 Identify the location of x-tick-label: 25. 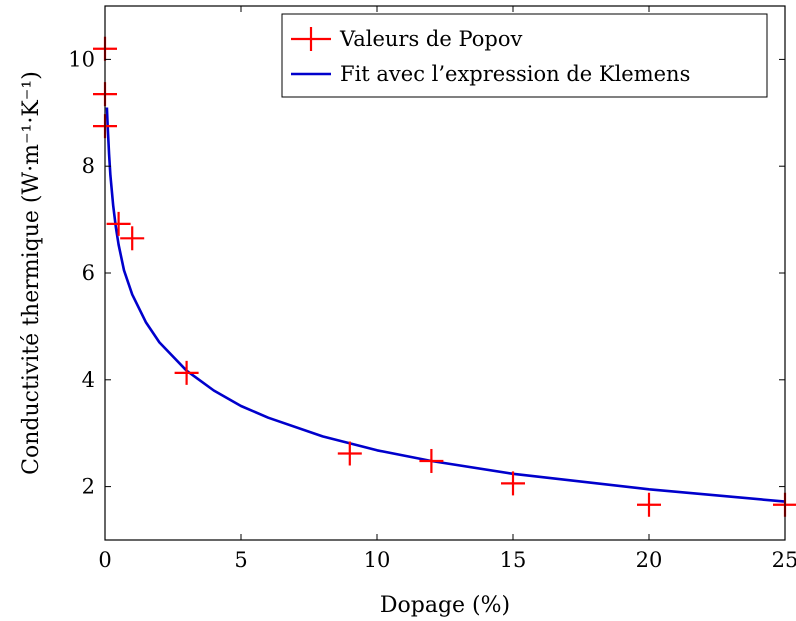
(784, 560).